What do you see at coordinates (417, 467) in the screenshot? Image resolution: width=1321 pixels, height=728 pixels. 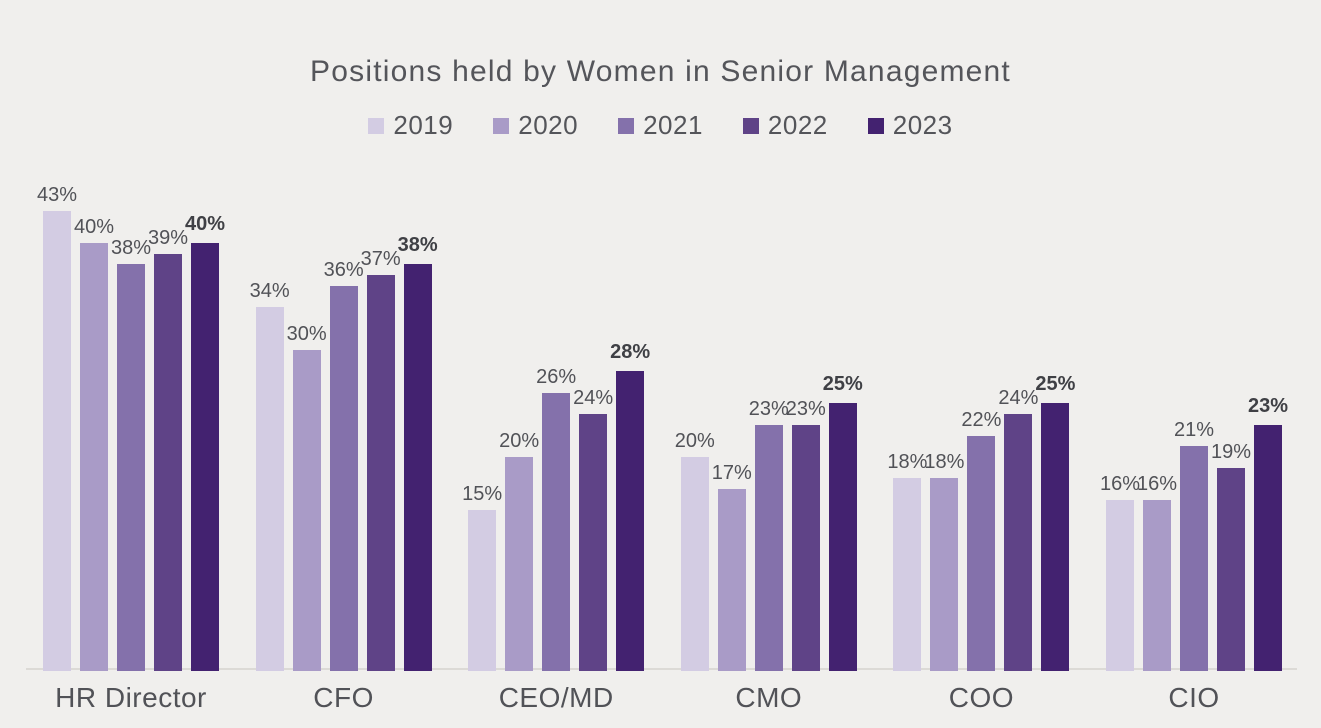 I see `bar-cfo-2023` at bounding box center [417, 467].